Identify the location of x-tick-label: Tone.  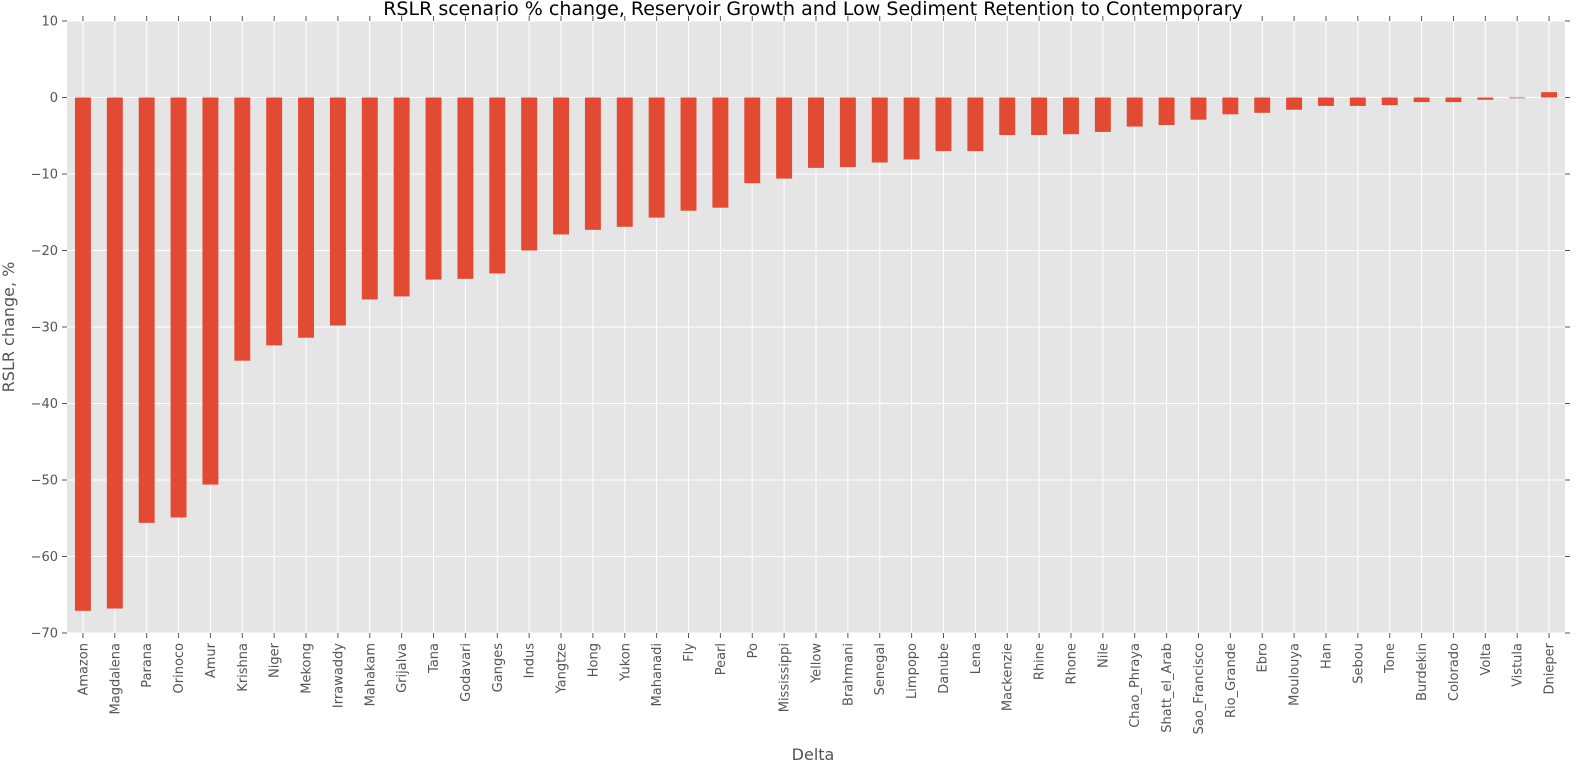
(1390, 658).